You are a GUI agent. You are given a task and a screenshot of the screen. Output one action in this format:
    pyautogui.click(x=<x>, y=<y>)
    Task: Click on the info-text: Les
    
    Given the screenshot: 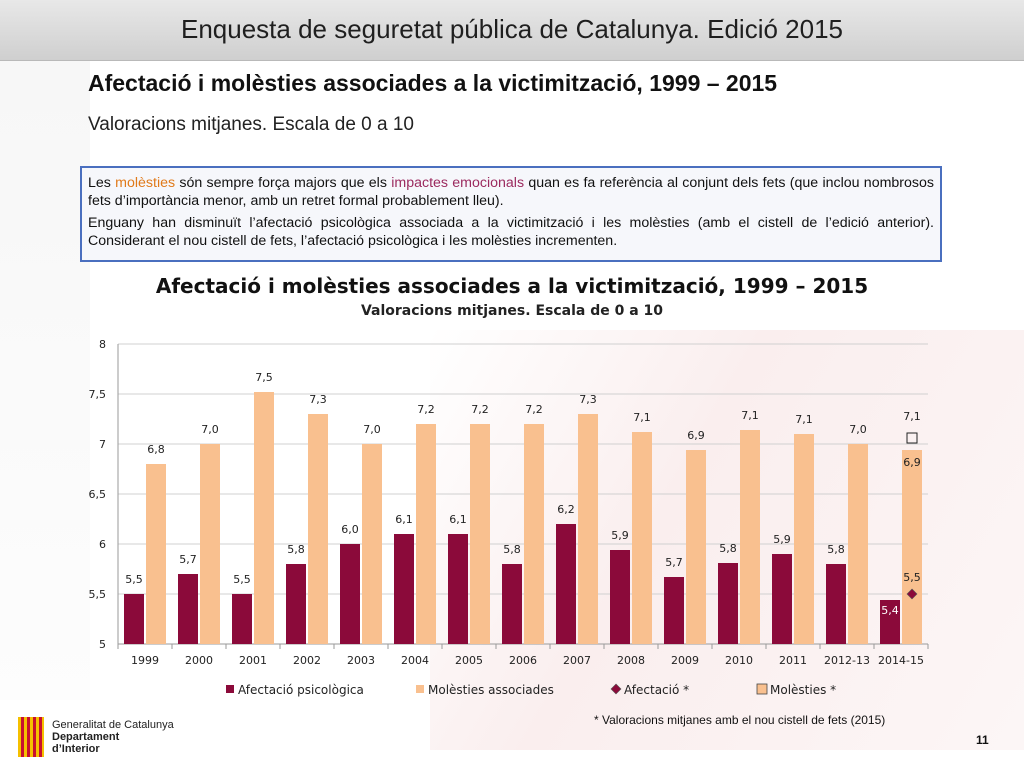 What is the action you would take?
    pyautogui.click(x=102, y=183)
    